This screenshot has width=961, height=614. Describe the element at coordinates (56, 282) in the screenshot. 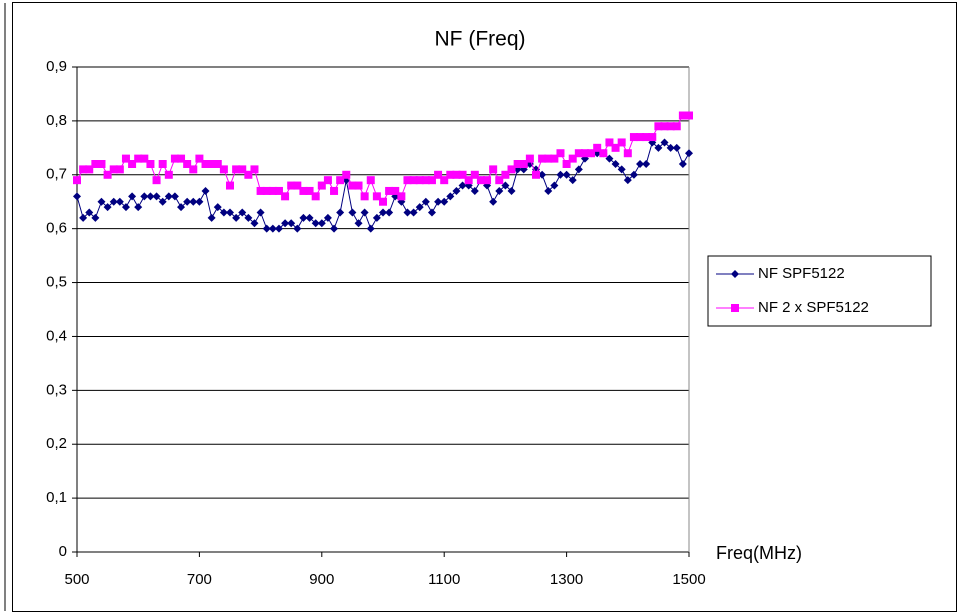

I see `y-tick-label: 0,5` at that location.